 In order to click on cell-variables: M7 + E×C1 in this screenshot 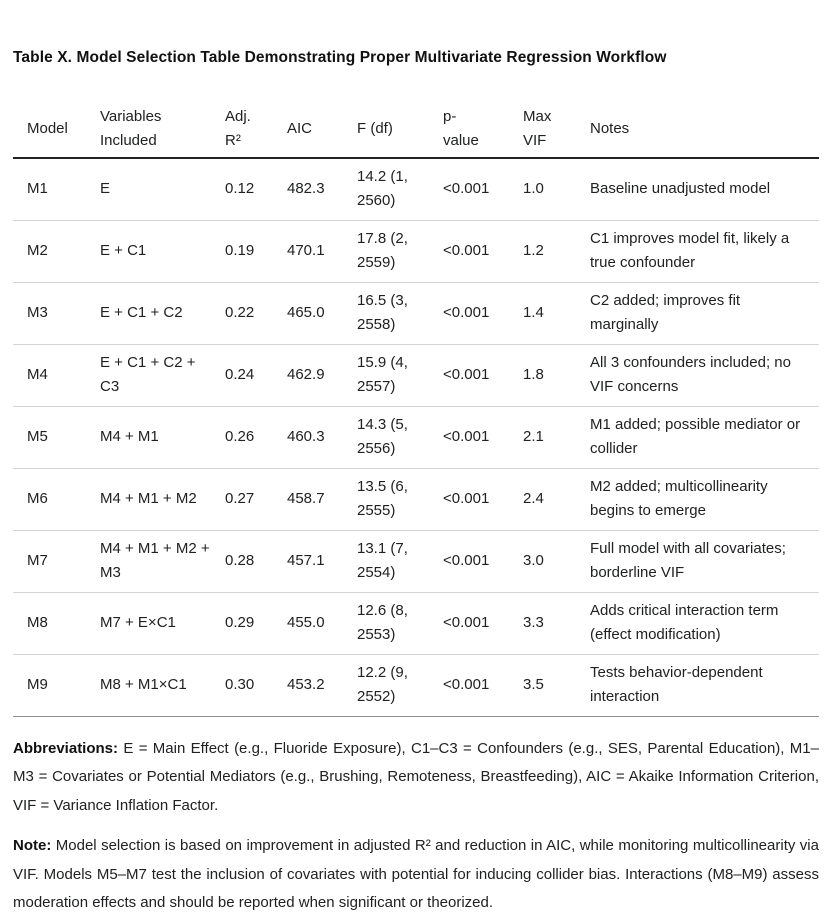, I will do `click(138, 622)`.